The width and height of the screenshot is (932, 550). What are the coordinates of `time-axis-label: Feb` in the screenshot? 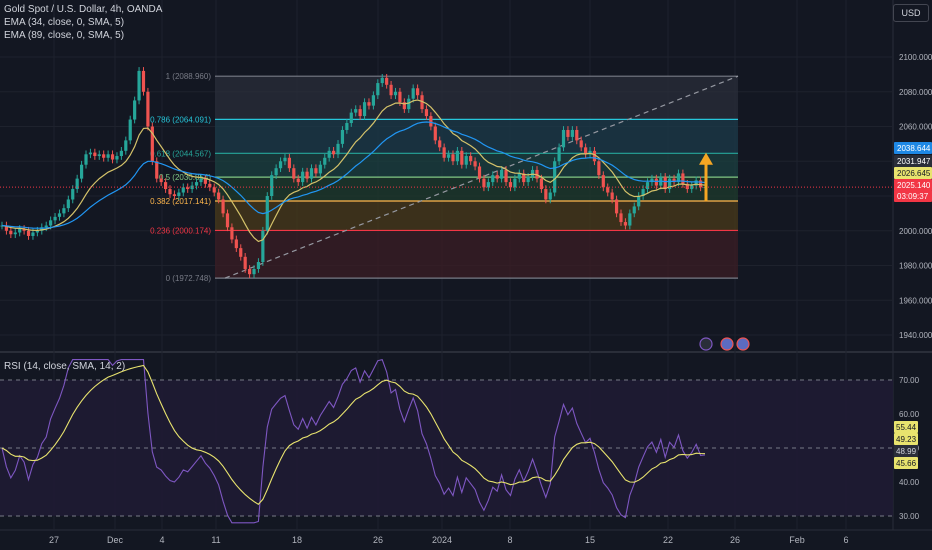 It's located at (797, 540).